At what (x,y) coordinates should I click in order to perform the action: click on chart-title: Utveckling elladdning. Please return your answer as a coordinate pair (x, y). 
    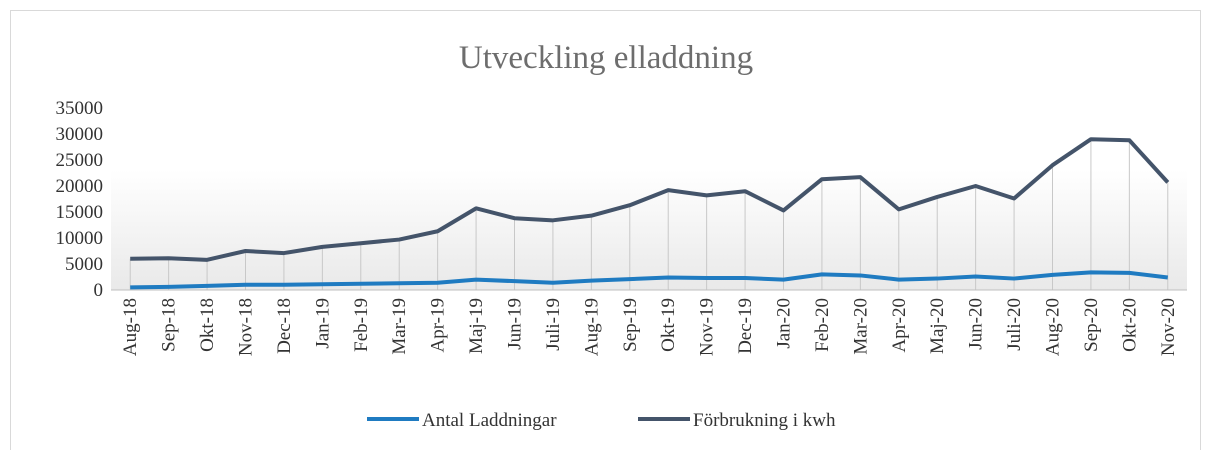
    Looking at the image, I should click on (606, 58).